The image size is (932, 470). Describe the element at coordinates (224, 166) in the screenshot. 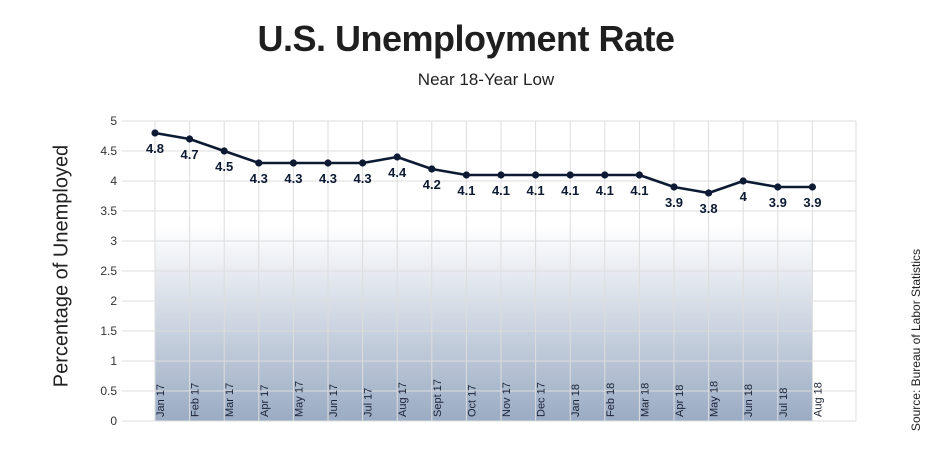

I see `data-label: 4.5` at that location.